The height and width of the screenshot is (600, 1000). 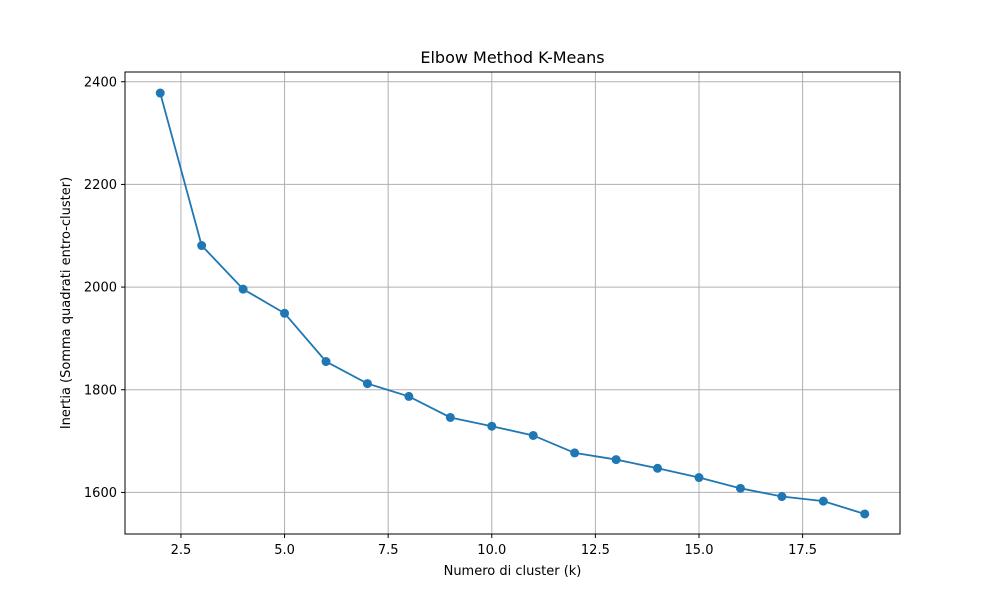 I want to click on y-axis-label: Inertia (Somma quadrati entro-cluster), so click(x=66, y=303).